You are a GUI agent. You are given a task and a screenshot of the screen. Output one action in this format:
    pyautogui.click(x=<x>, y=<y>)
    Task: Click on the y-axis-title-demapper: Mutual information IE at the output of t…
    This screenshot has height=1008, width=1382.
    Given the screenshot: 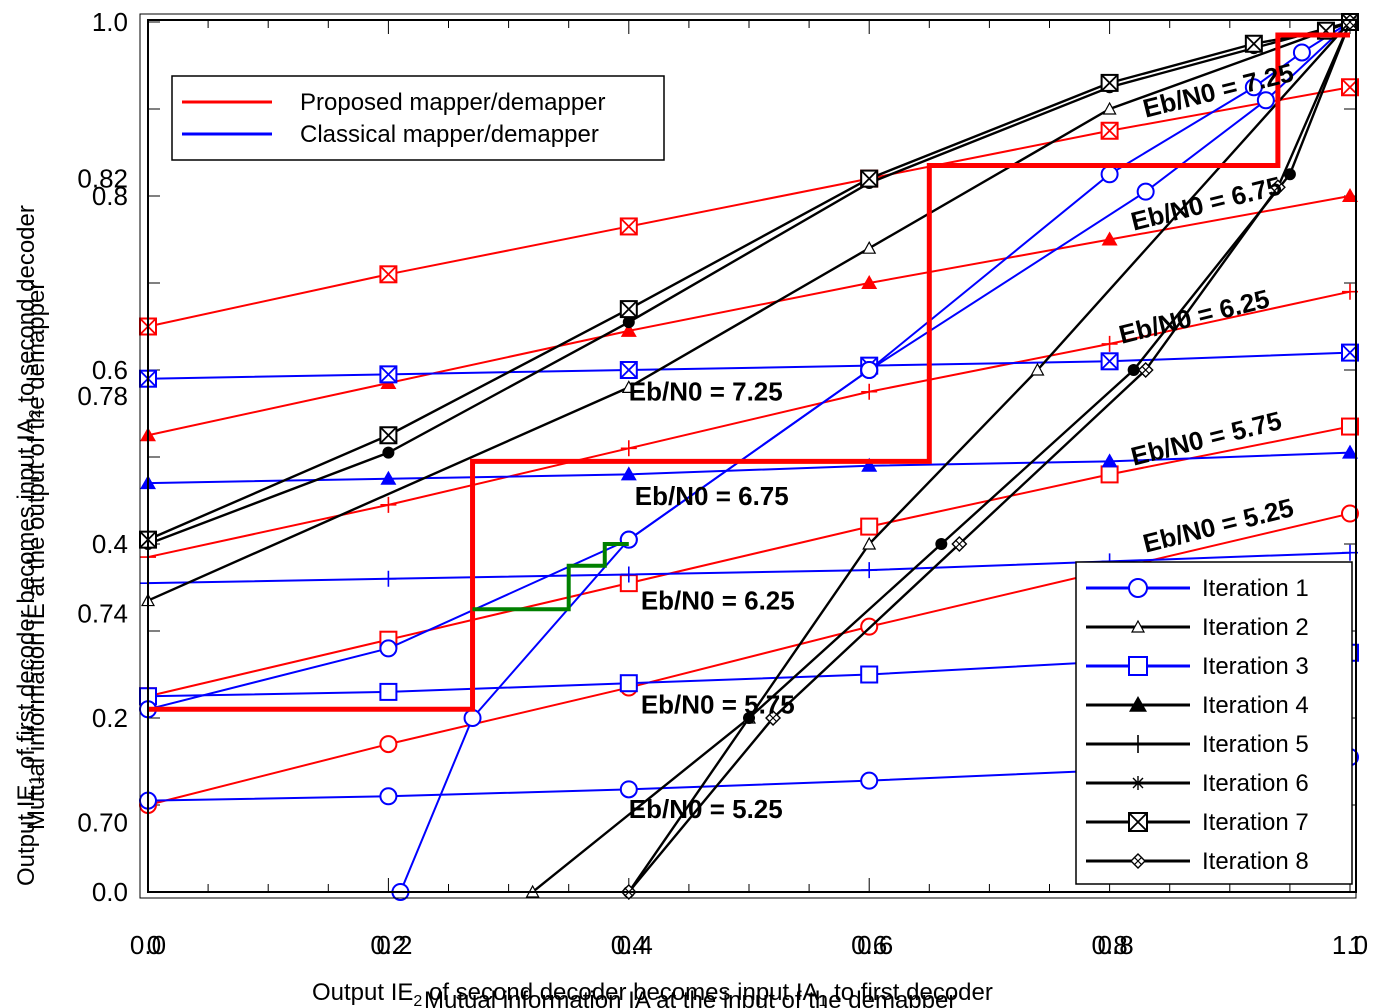 What is the action you would take?
    pyautogui.click(x=36, y=556)
    